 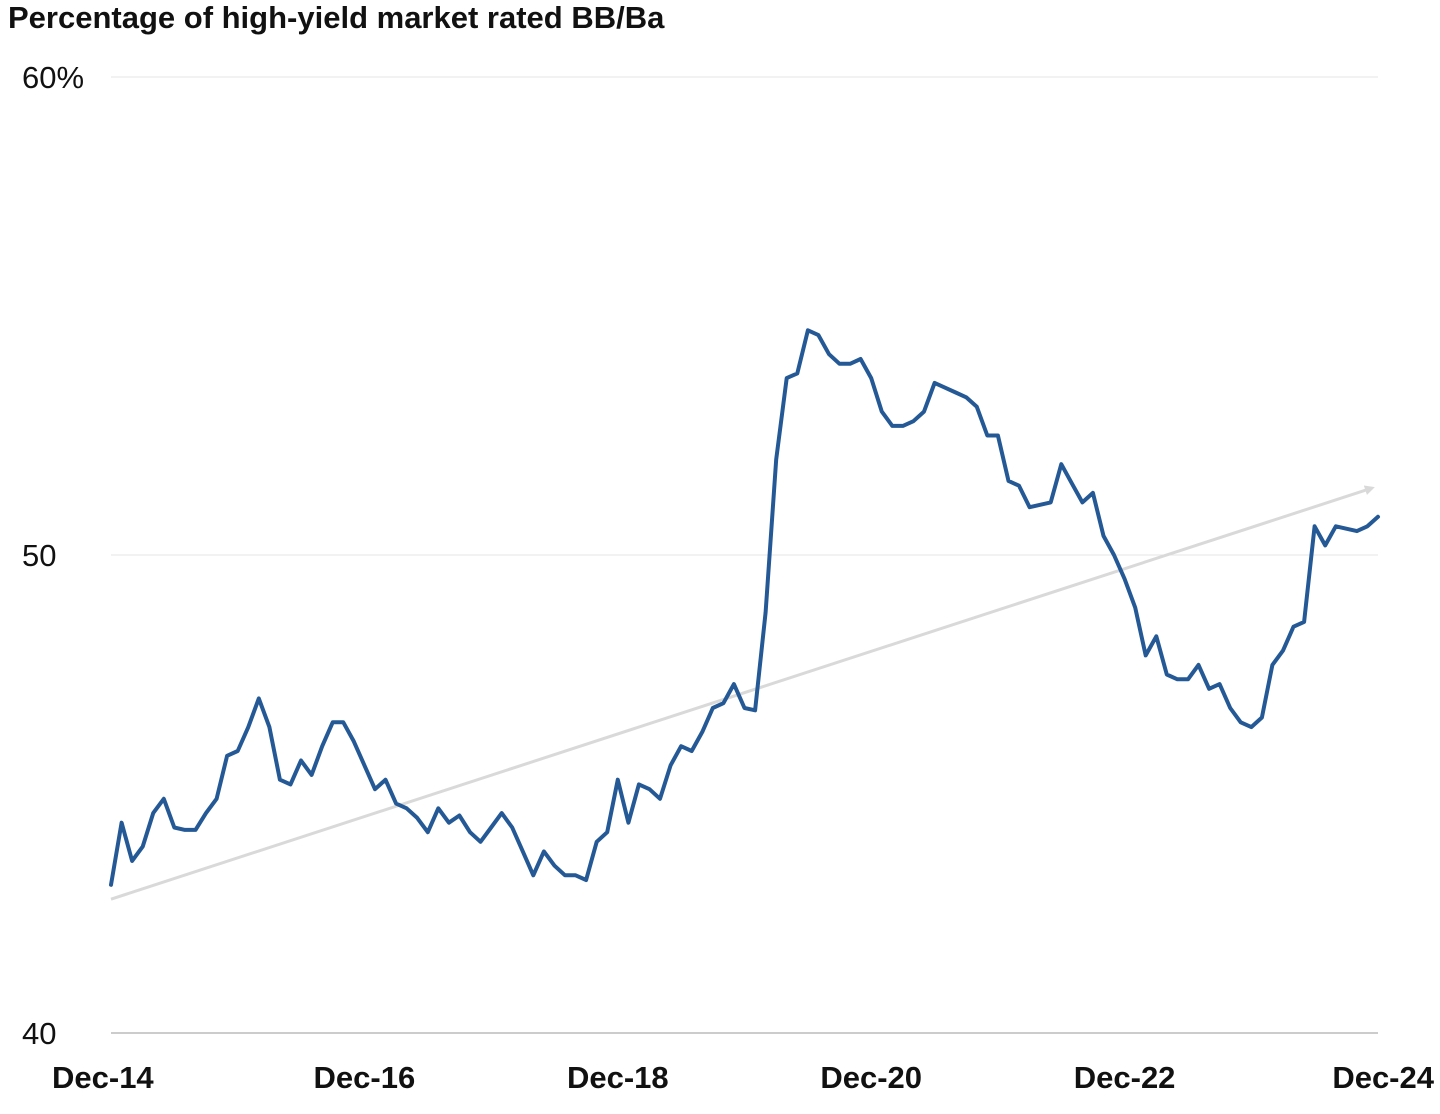 I want to click on x-tick-label-dec-16: Dec-16, so click(x=365, y=1077).